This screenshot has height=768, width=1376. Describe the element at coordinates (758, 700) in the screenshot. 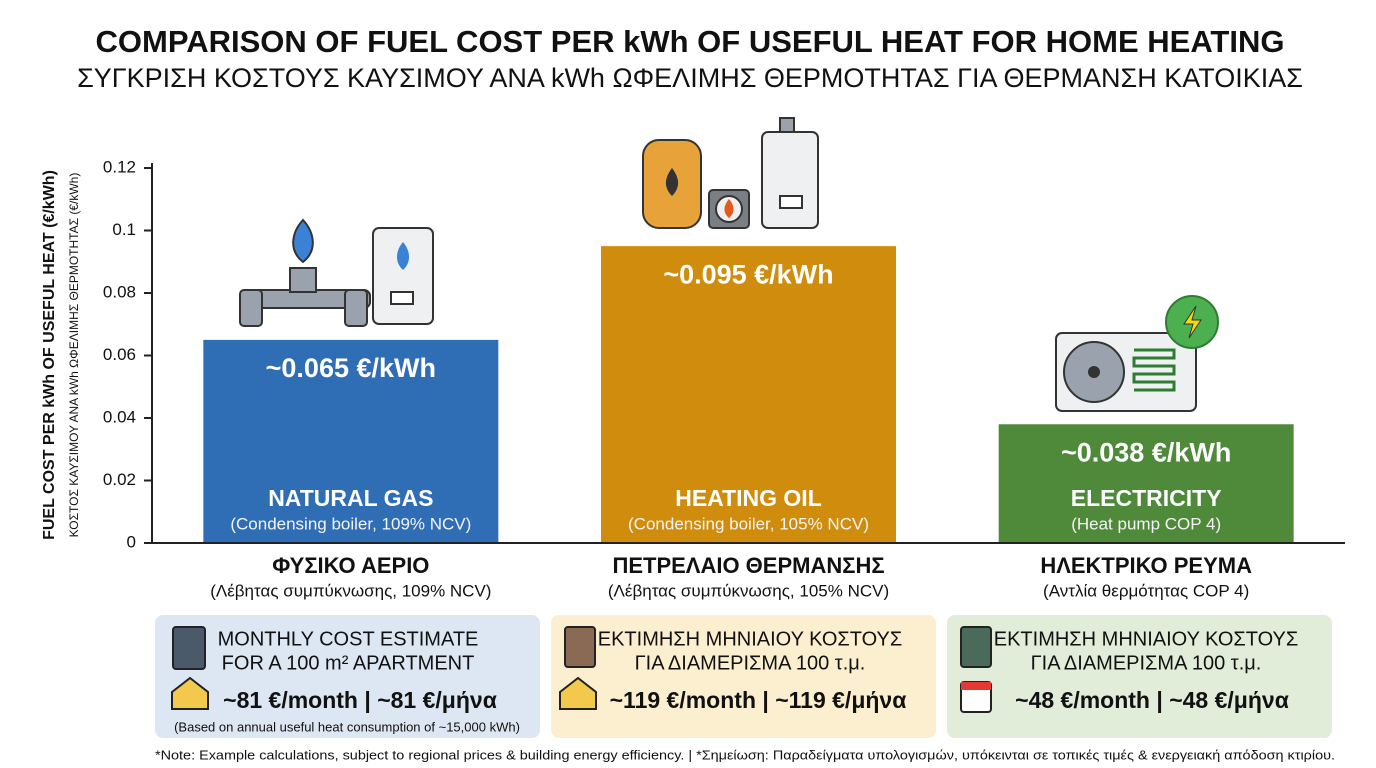

I see `box-cost: ~119 €/month | ~119 €/μήνα` at that location.